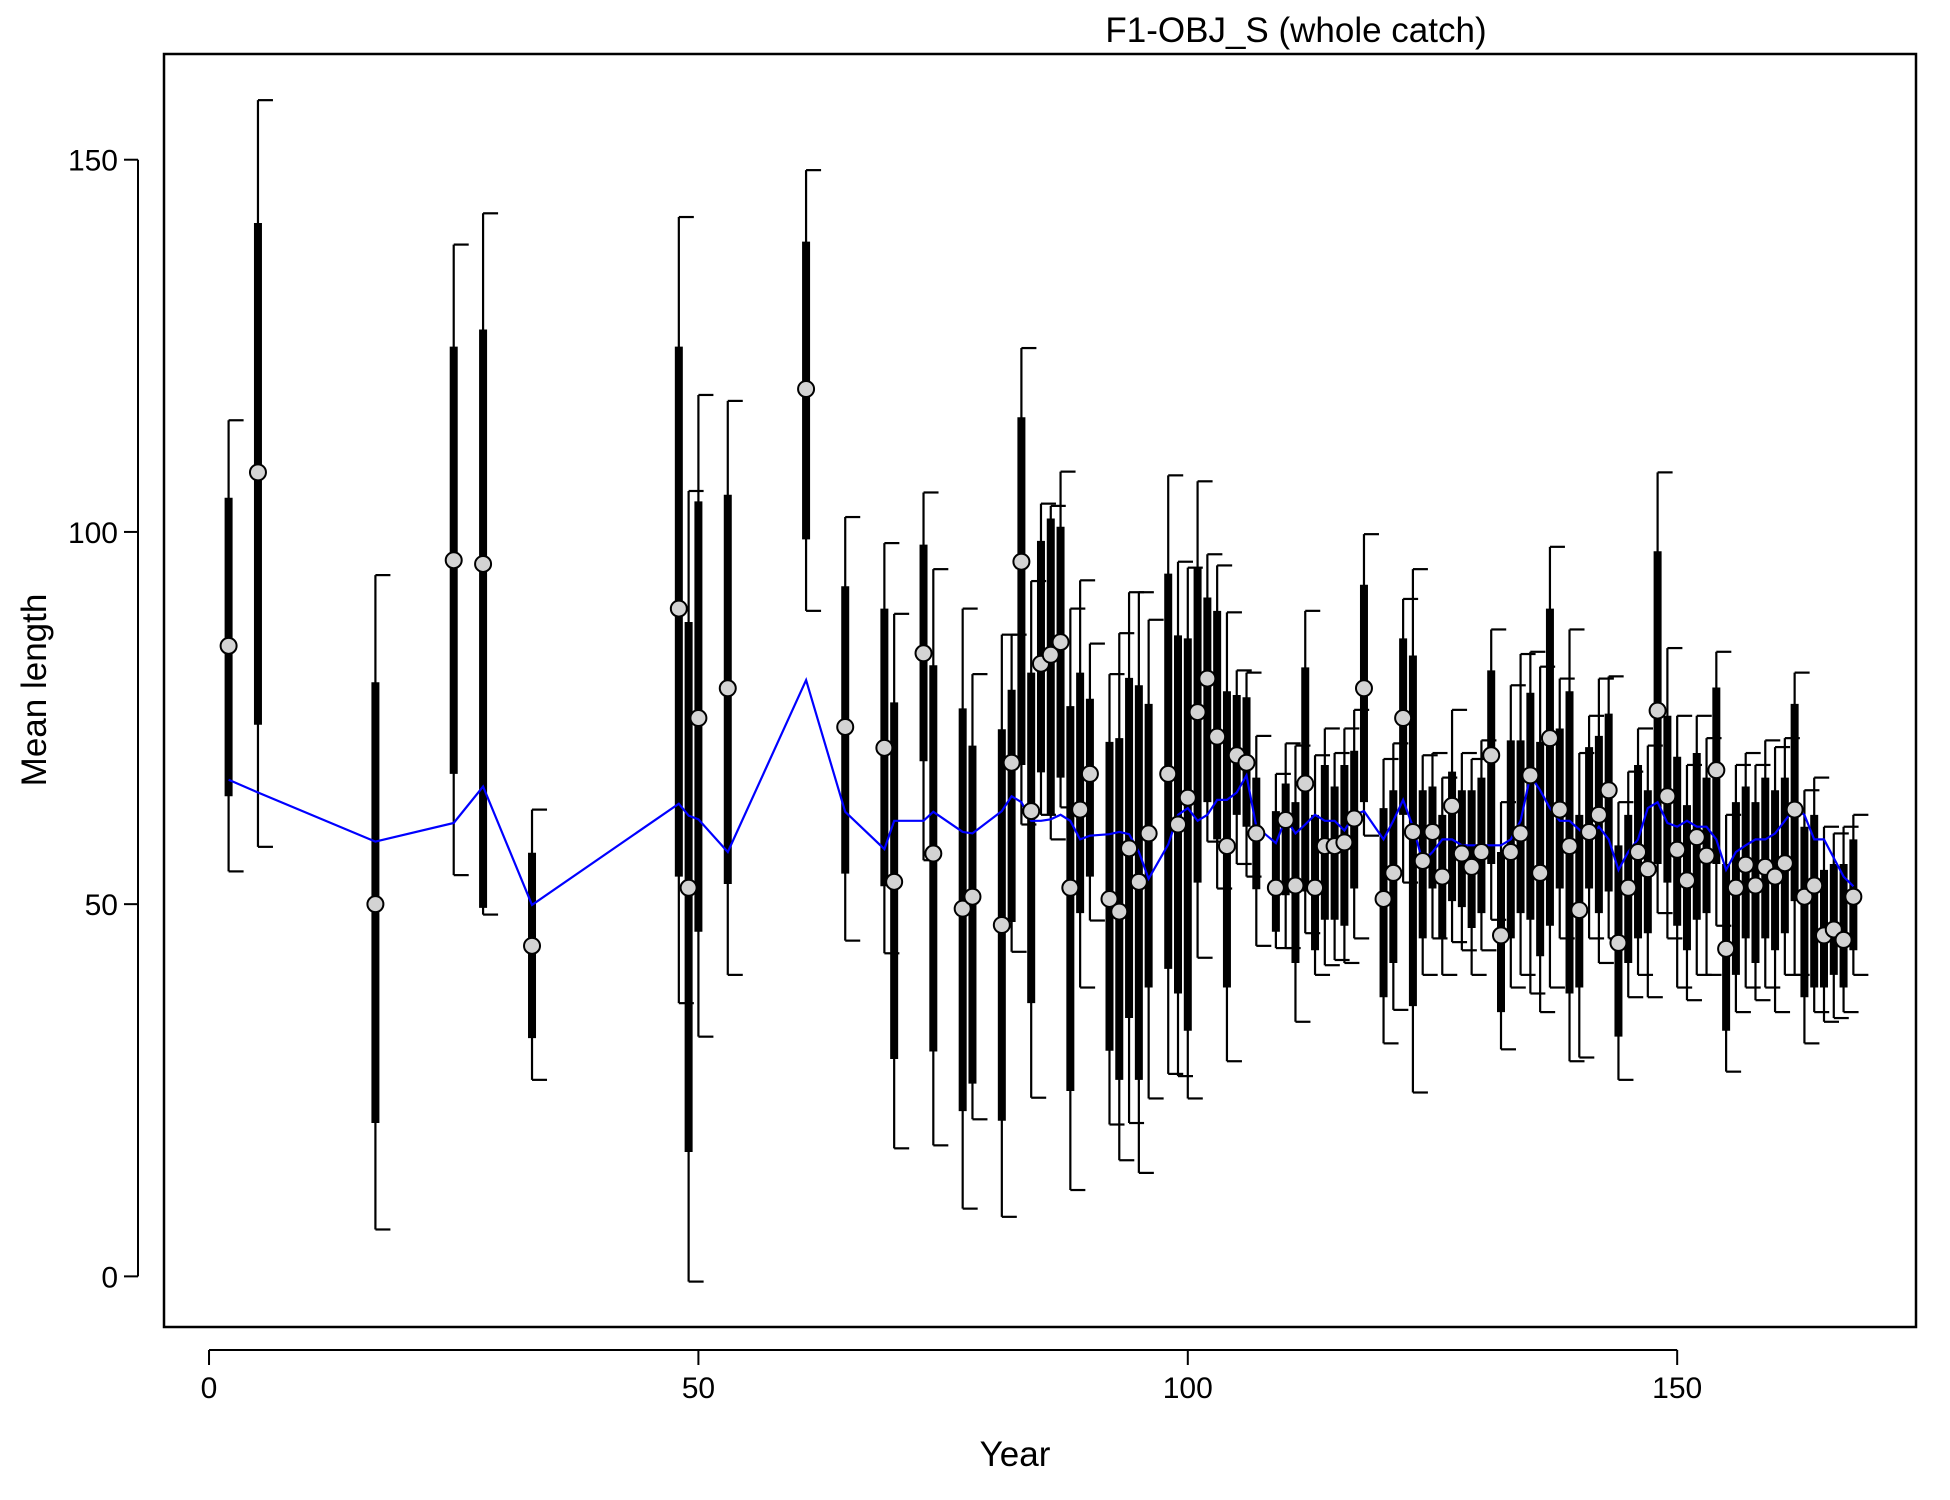  What do you see at coordinates (1188, 1388) in the screenshot?
I see `x-tick-label: 100` at bounding box center [1188, 1388].